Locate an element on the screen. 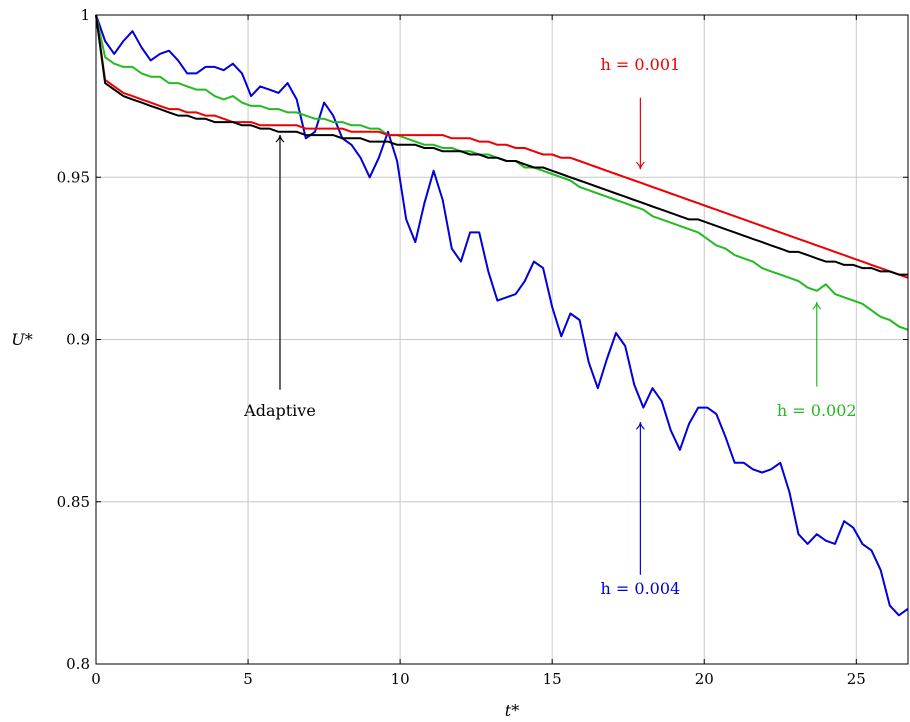 Image resolution: width=910 pixels, height=722 pixels. y-axis-label: U* is located at coordinates (21, 339).